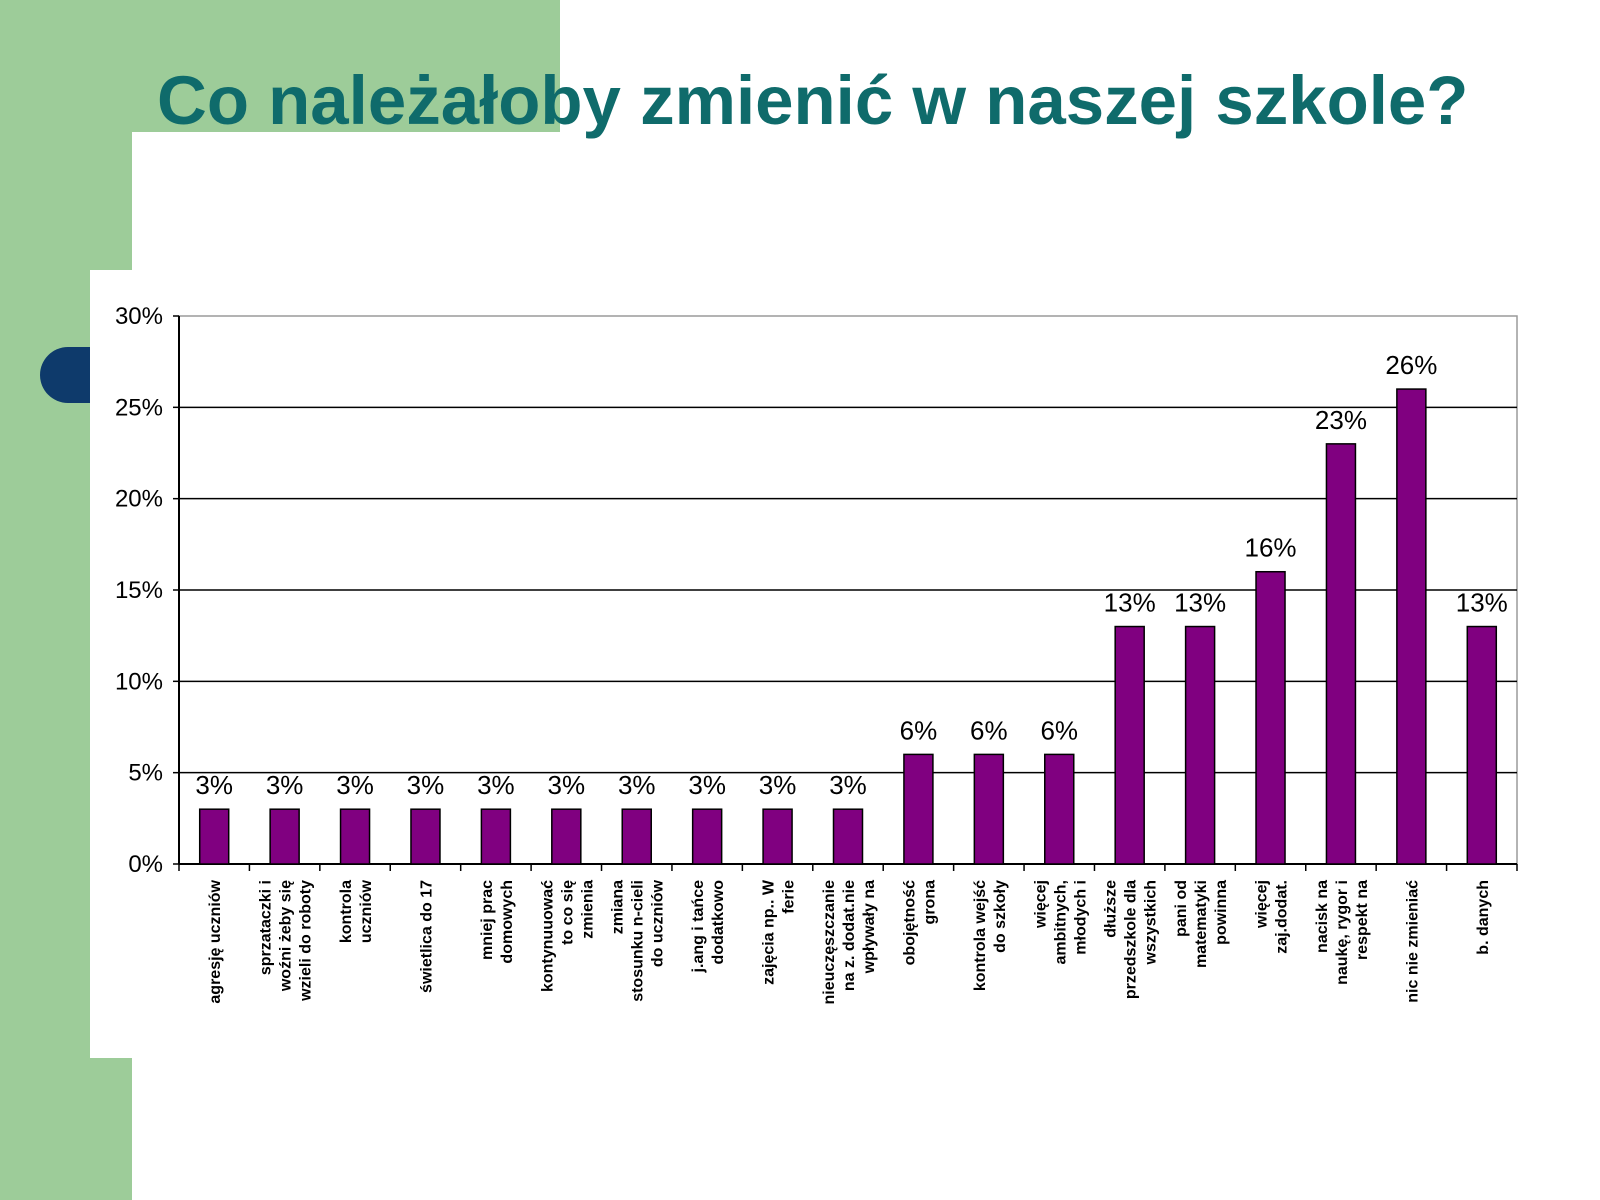 This screenshot has height=1200, width=1600. What do you see at coordinates (567, 912) in the screenshot?
I see `x-tick-label: to co się` at bounding box center [567, 912].